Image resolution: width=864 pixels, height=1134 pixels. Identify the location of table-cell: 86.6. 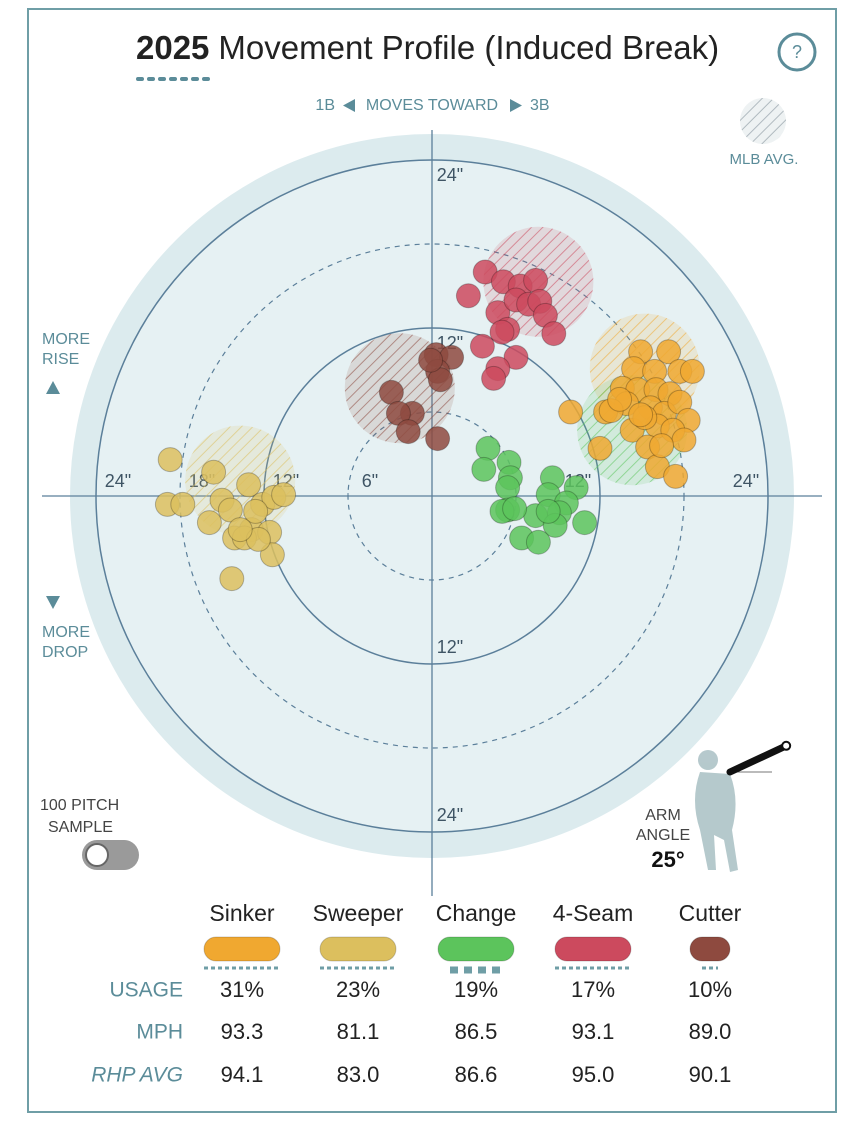
(476, 1074).